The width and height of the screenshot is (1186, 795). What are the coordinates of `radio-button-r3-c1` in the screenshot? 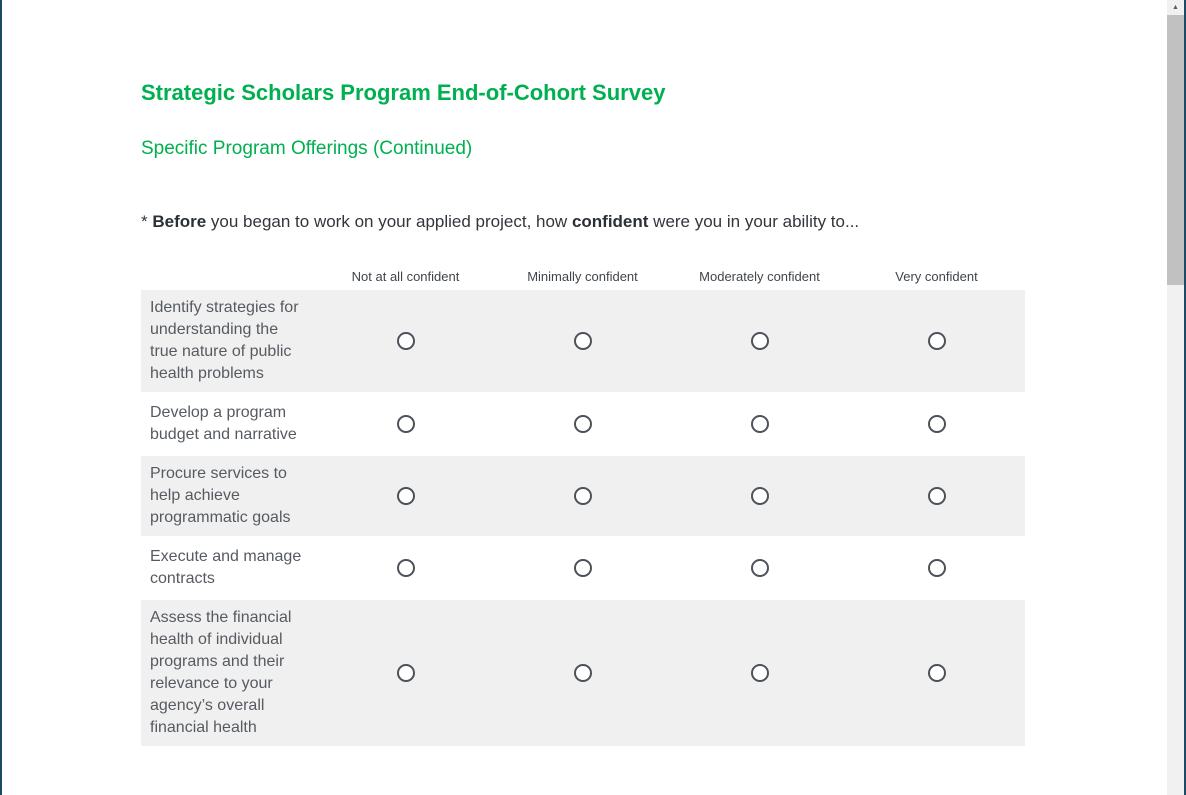 It's located at (405, 496).